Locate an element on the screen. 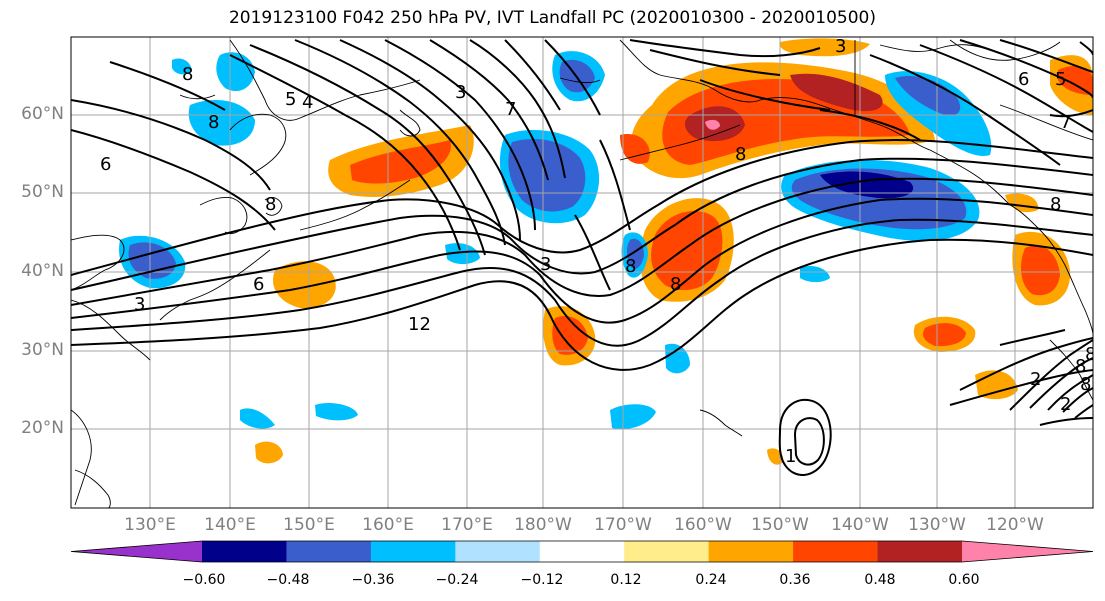 The width and height of the screenshot is (1105, 601). longitude-label-170e: 170°E is located at coordinates (467, 525).